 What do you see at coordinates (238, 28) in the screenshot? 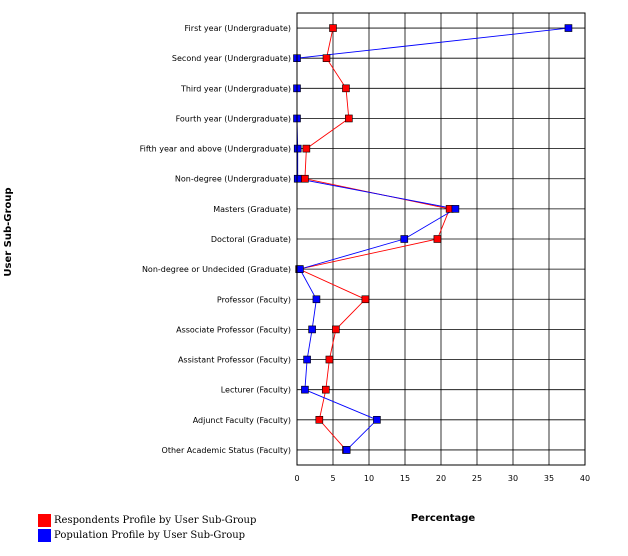
I see `category-label: First year (Undergraduate)` at bounding box center [238, 28].